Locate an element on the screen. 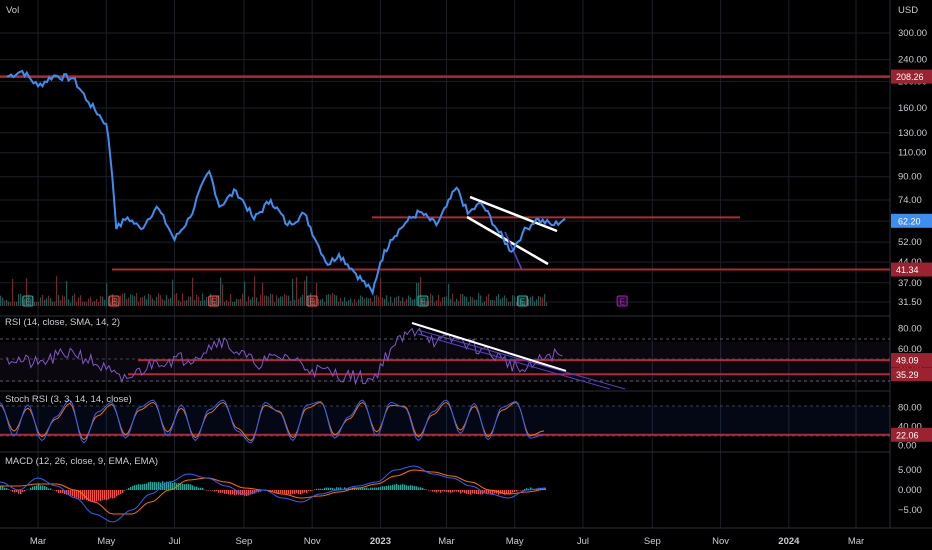 The width and height of the screenshot is (932, 550). macd-title: MACD (12, 26, close, 9, EMA, EMA) is located at coordinates (81, 461).